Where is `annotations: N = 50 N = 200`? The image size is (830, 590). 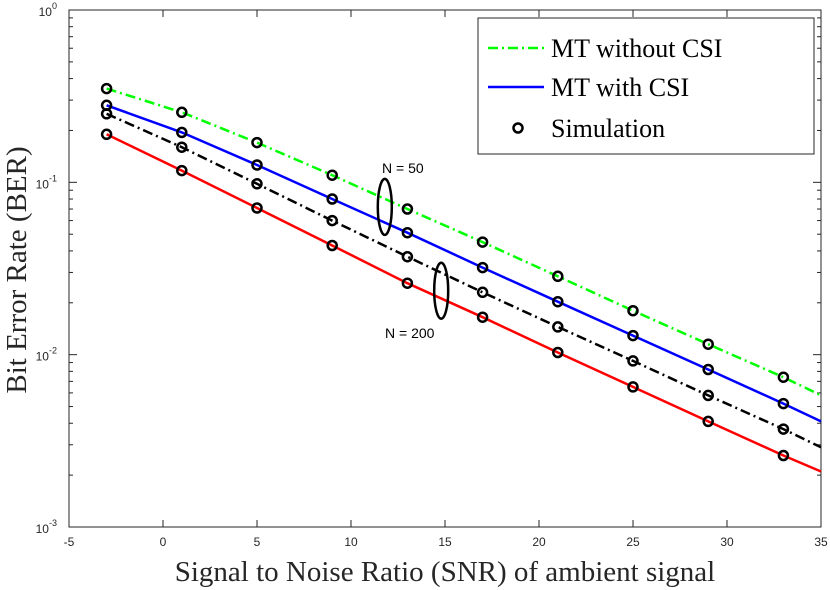 annotations: N = 50 N = 200 is located at coordinates (413, 250).